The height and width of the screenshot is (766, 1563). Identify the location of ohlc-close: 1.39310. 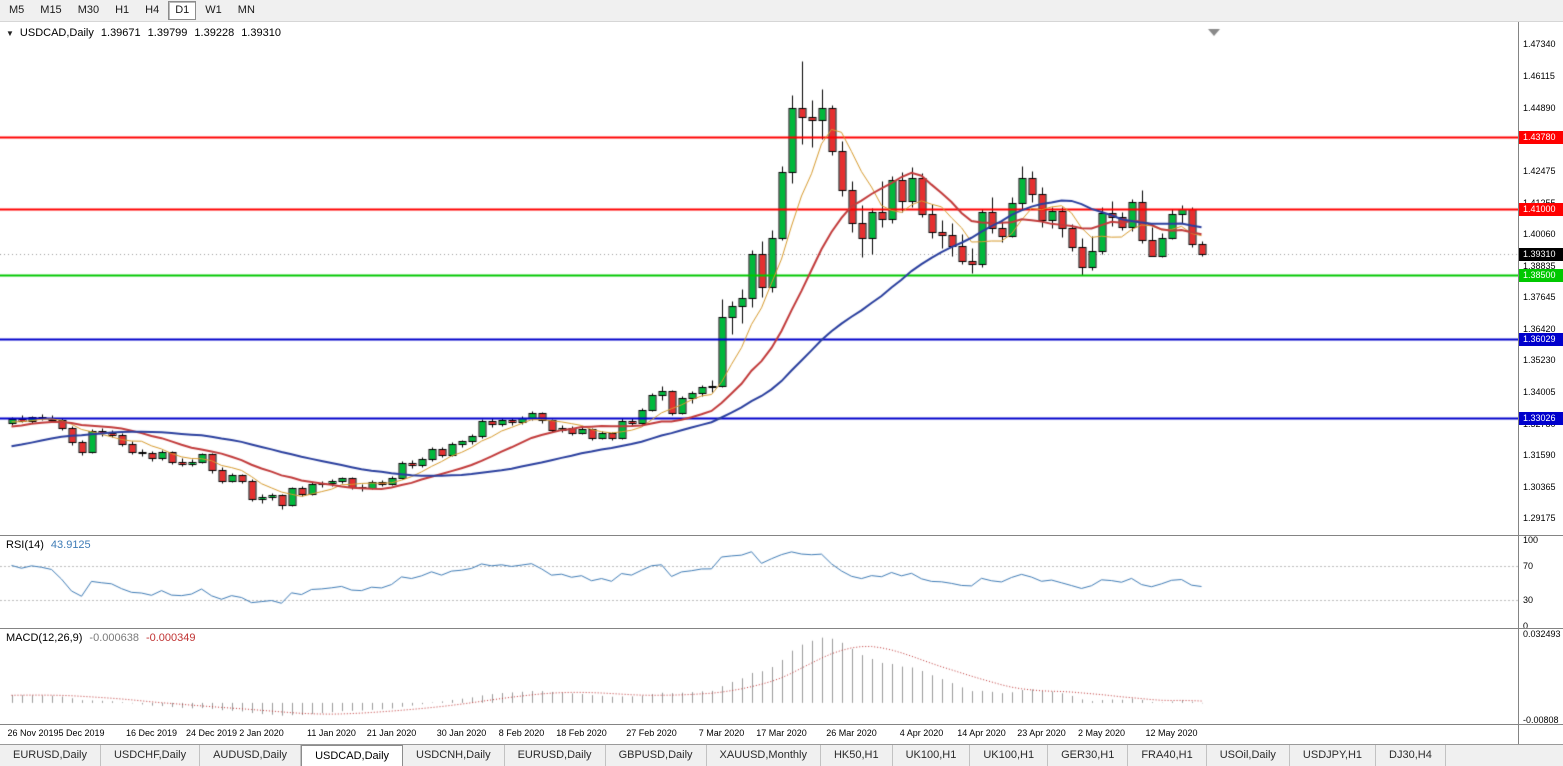
(261, 33).